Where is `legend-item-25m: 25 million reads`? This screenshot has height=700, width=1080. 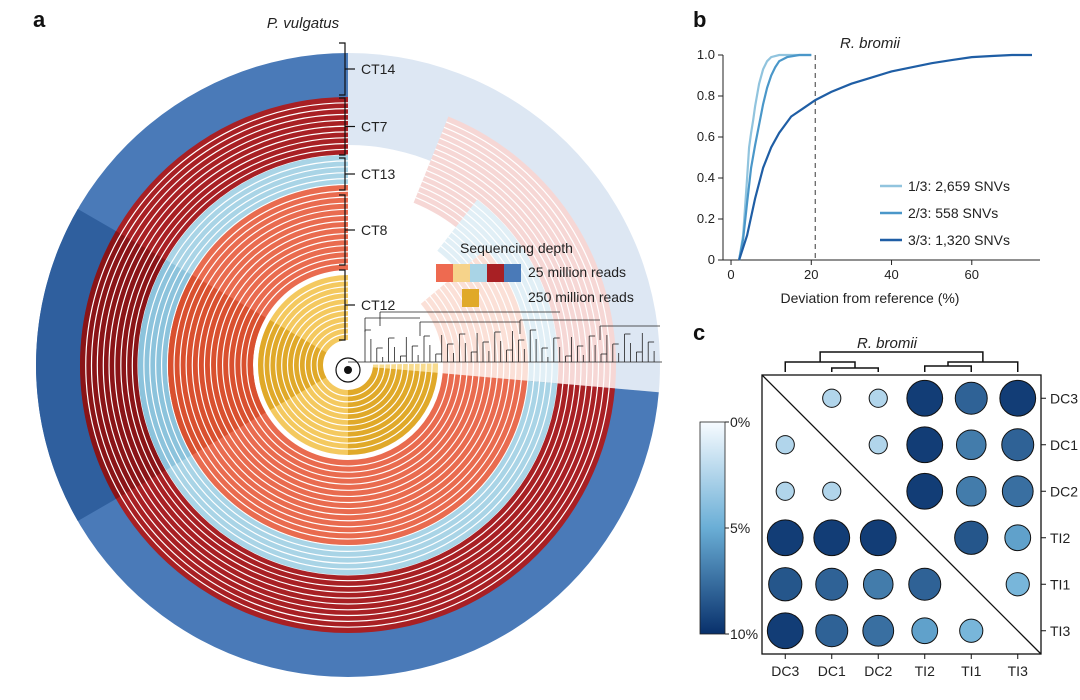
legend-item-25m: 25 million reads is located at coordinates (577, 272).